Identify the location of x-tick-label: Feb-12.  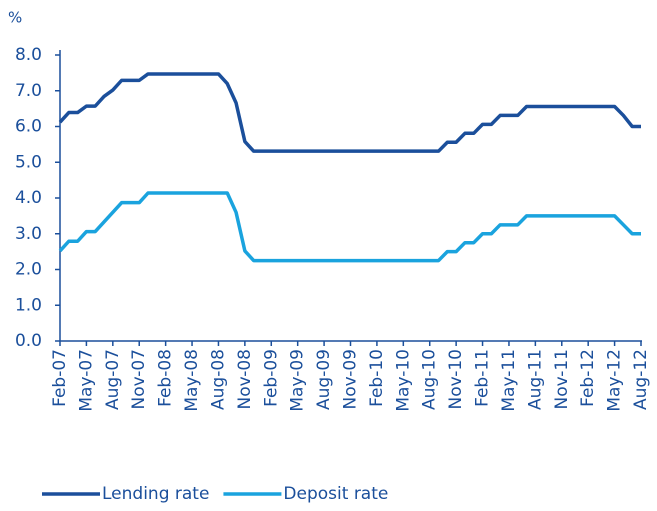
(588, 378).